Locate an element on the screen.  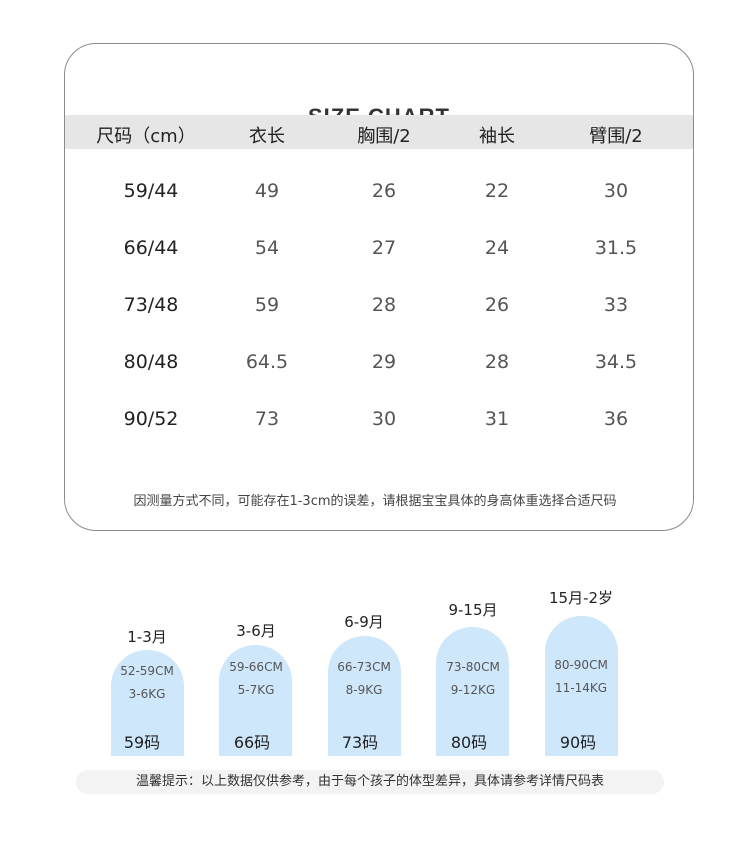
table-cell: 80/48 is located at coordinates (151, 362).